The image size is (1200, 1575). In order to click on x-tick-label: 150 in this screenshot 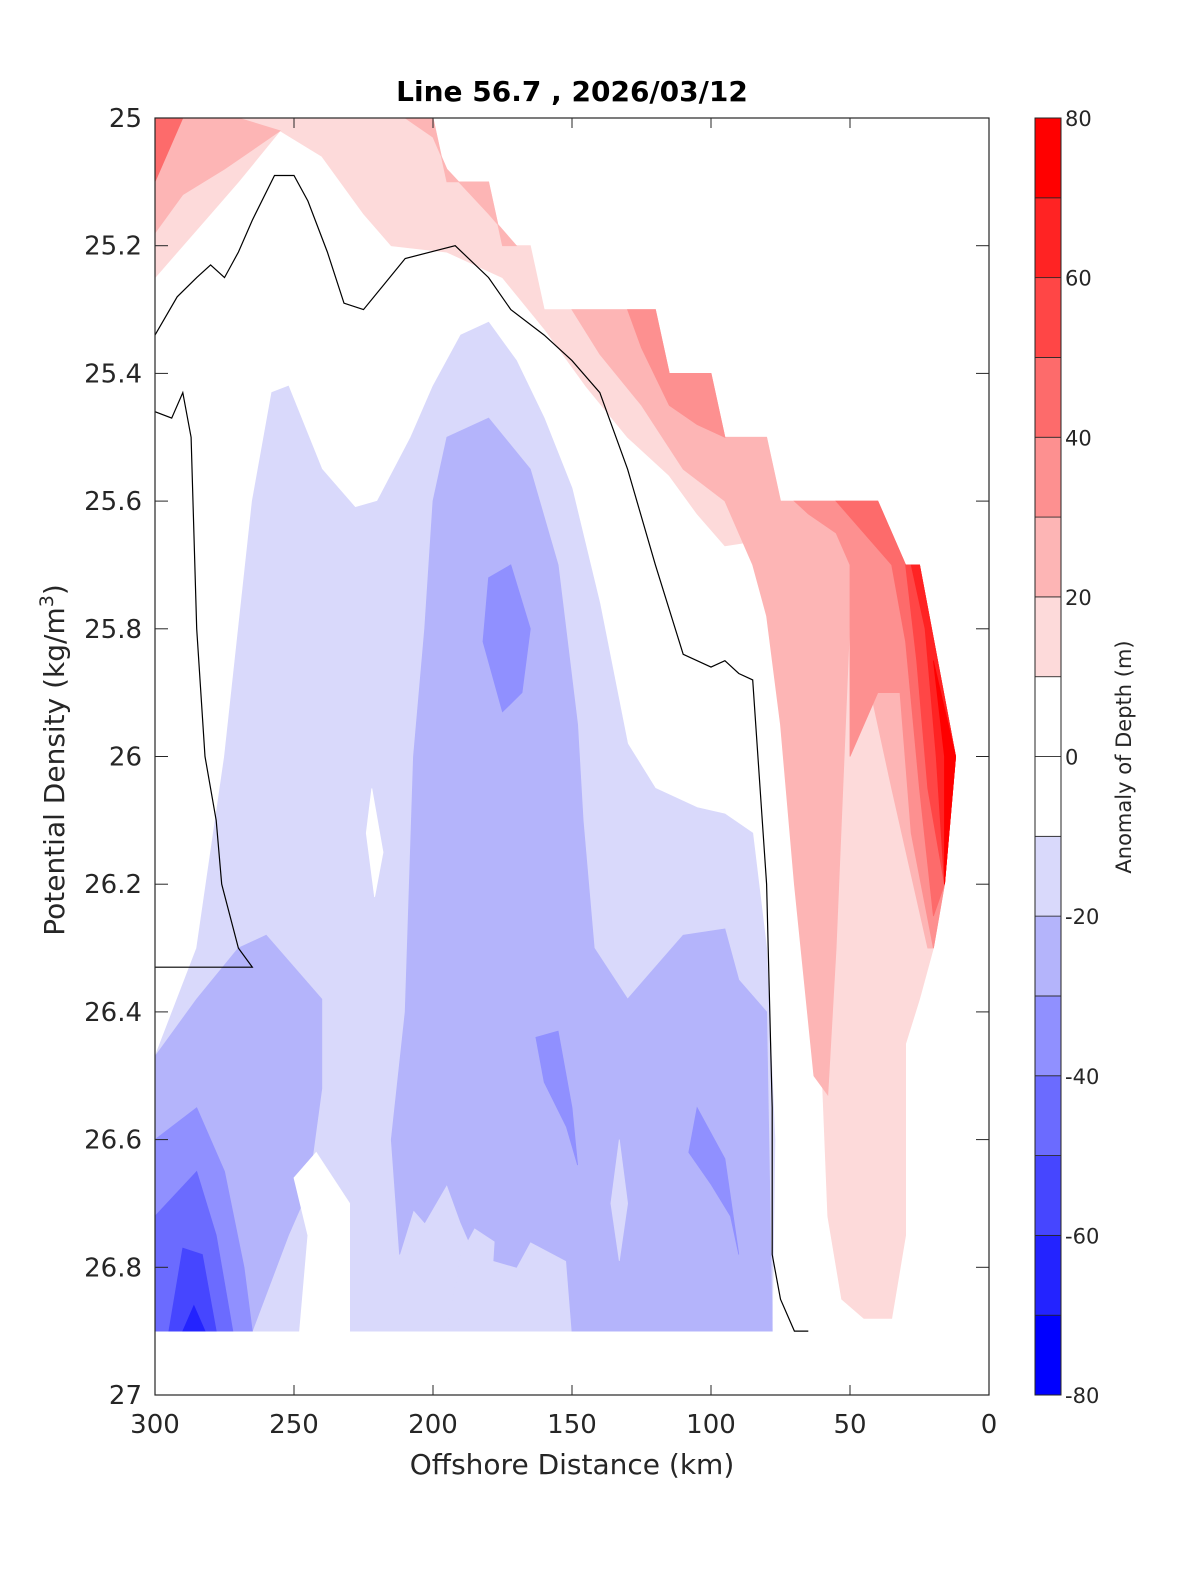, I will do `click(572, 1425)`.